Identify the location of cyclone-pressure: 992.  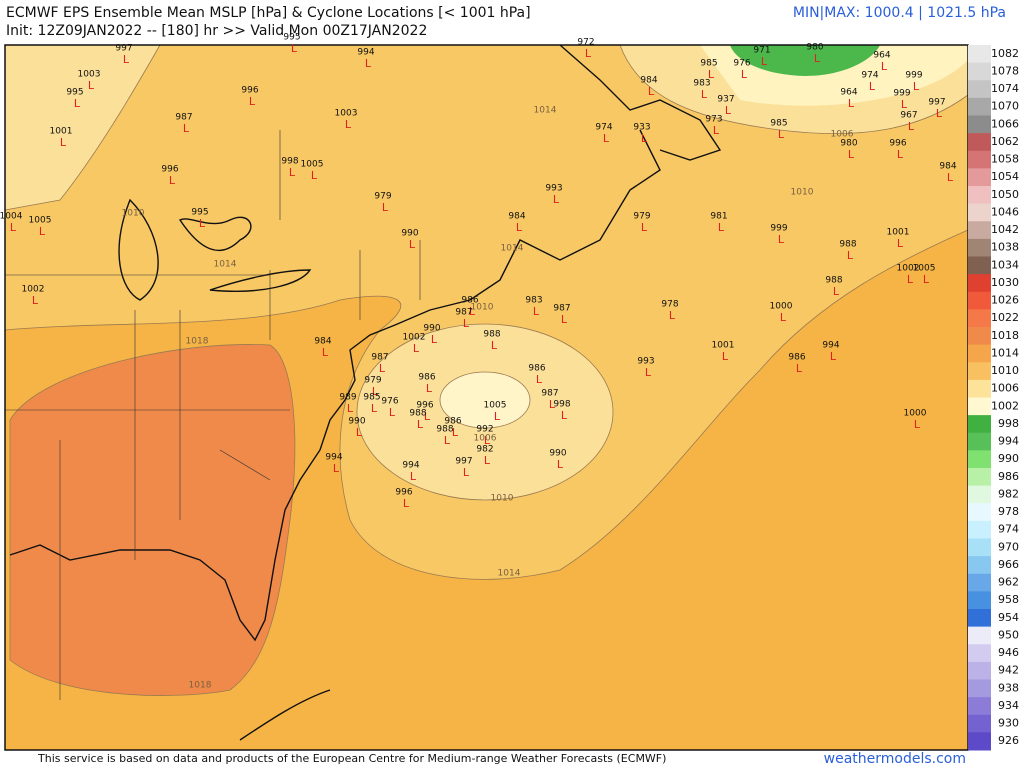
(484, 430).